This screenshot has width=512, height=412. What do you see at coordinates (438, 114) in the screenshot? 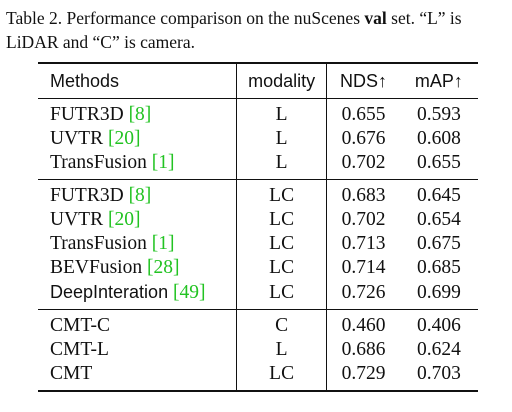
I see `map-cell: 0.593` at bounding box center [438, 114].